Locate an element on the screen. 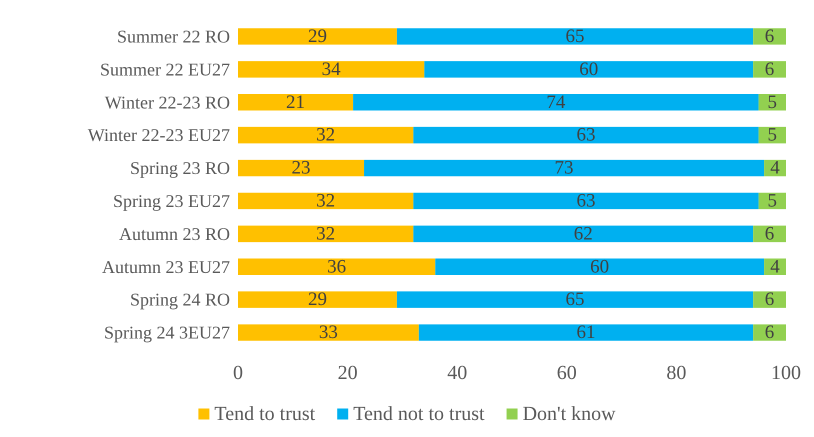 The height and width of the screenshot is (437, 814). y-tick-label: Summer 22 RO is located at coordinates (173, 36).